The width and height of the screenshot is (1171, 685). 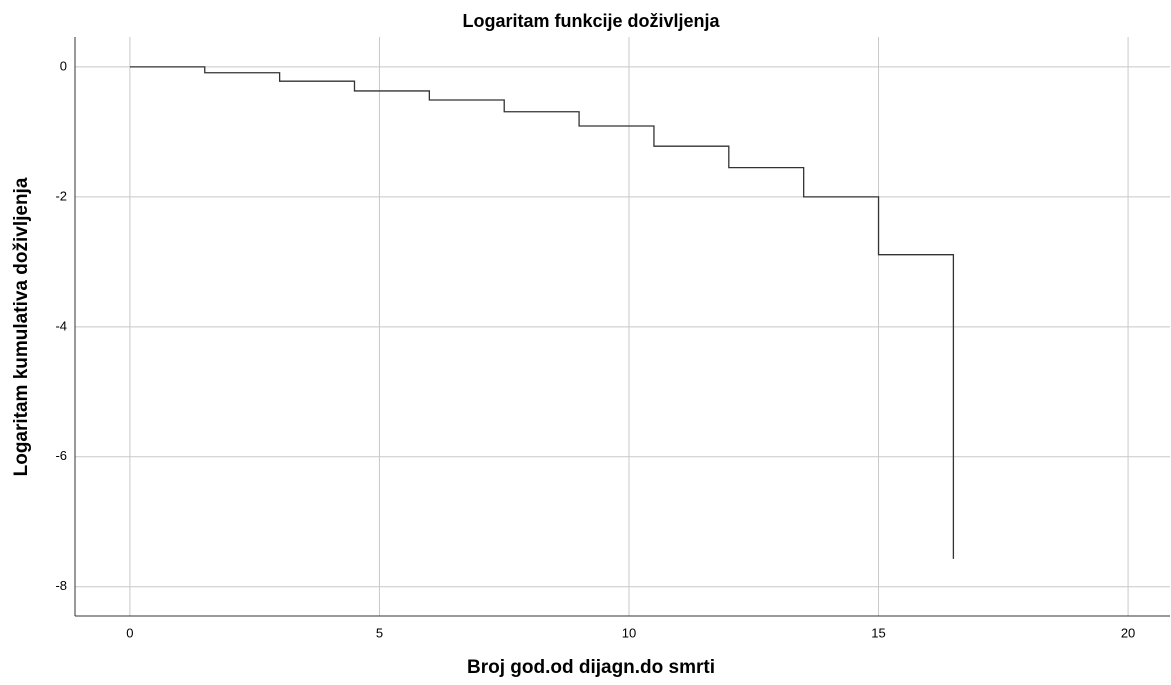 What do you see at coordinates (591, 667) in the screenshot?
I see `x-axis-label: Broj god.od dijagn.do smrti` at bounding box center [591, 667].